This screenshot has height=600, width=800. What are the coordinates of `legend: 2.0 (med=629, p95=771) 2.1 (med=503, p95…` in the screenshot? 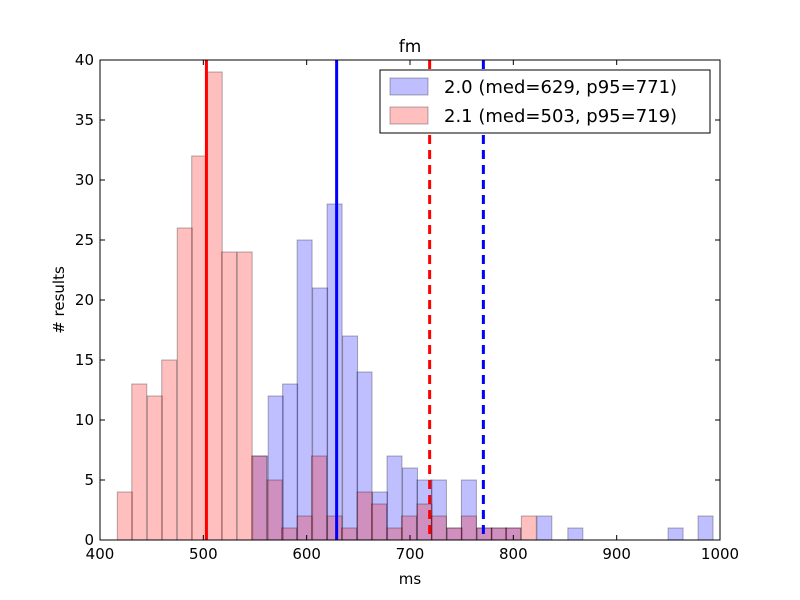 It's located at (545, 101).